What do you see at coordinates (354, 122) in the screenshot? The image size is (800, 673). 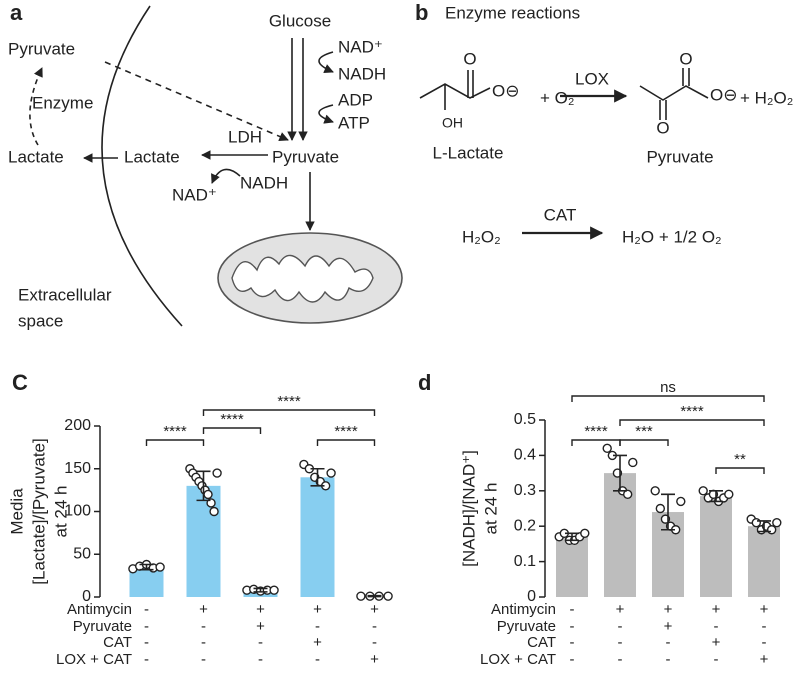 I see `atp: ATP` at bounding box center [354, 122].